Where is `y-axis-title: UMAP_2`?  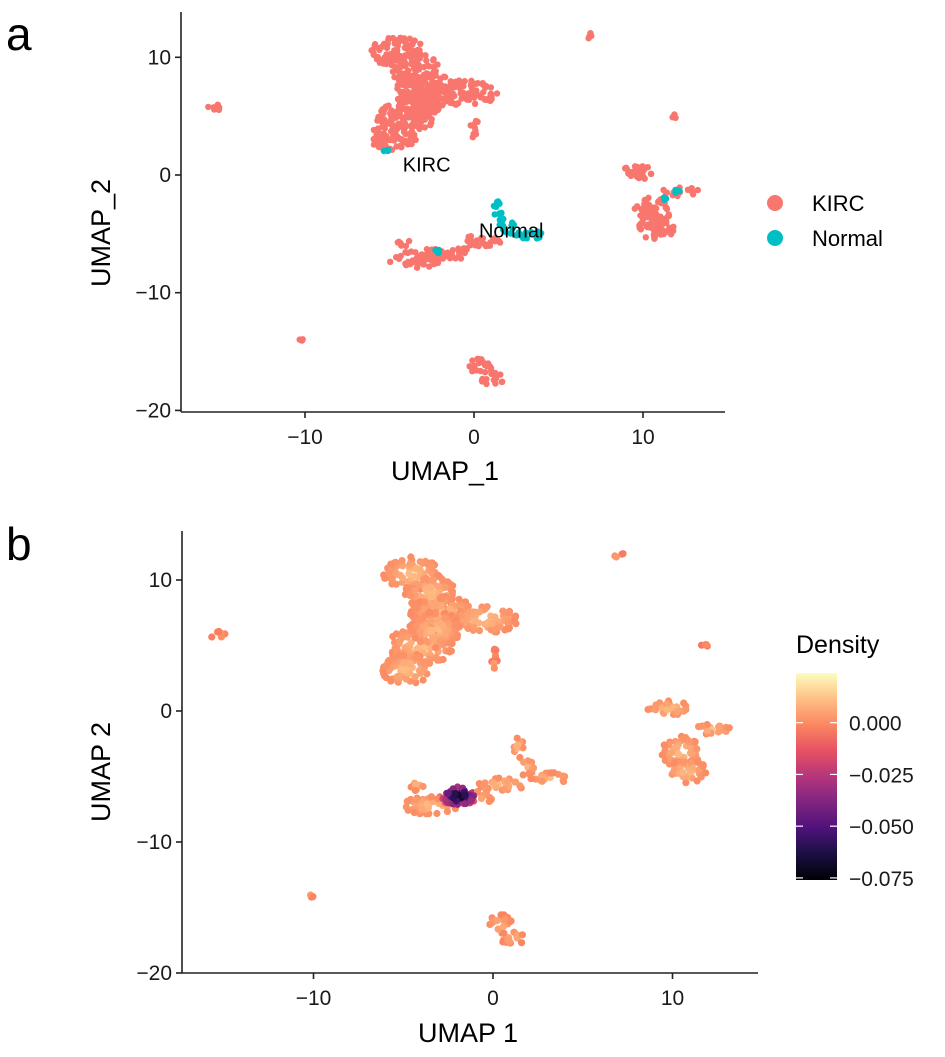
y-axis-title: UMAP_2 is located at coordinates (101, 233).